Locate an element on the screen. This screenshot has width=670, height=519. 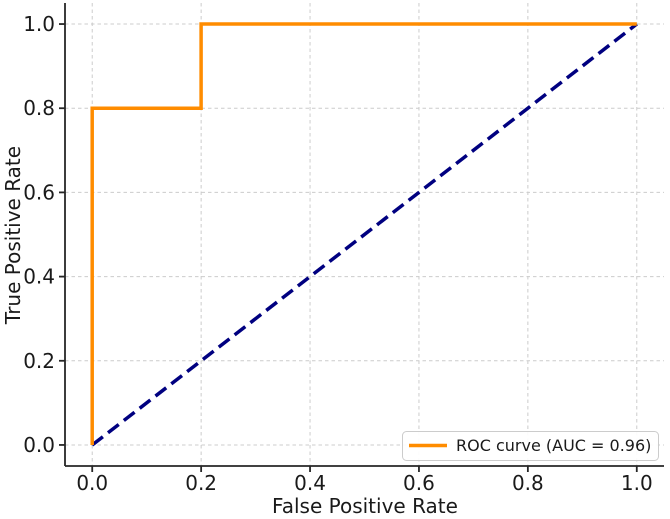
x-tick-label-0.4: 0.4 is located at coordinates (310, 483).